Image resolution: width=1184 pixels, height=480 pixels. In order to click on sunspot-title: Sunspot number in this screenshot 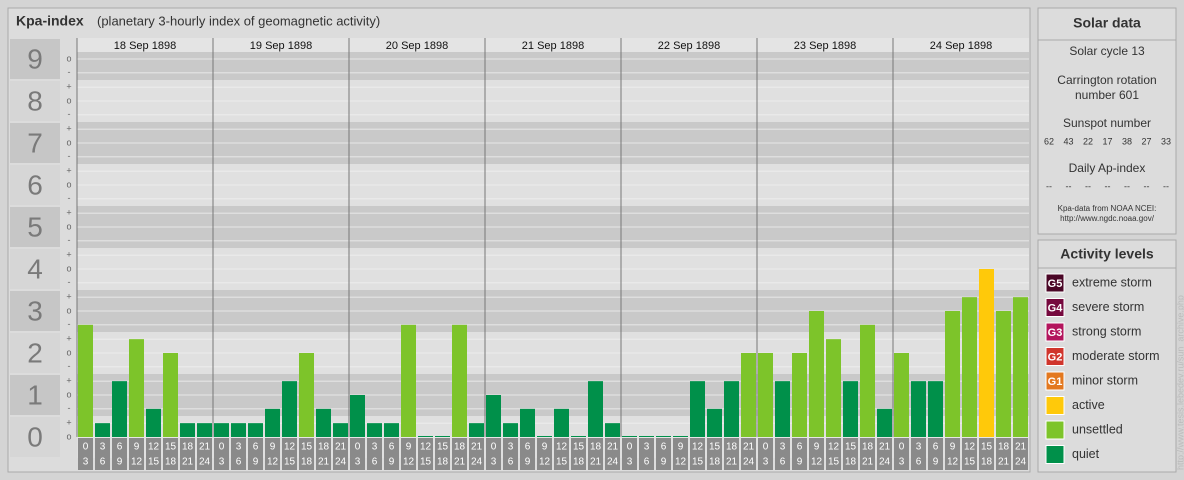, I will do `click(1107, 123)`.